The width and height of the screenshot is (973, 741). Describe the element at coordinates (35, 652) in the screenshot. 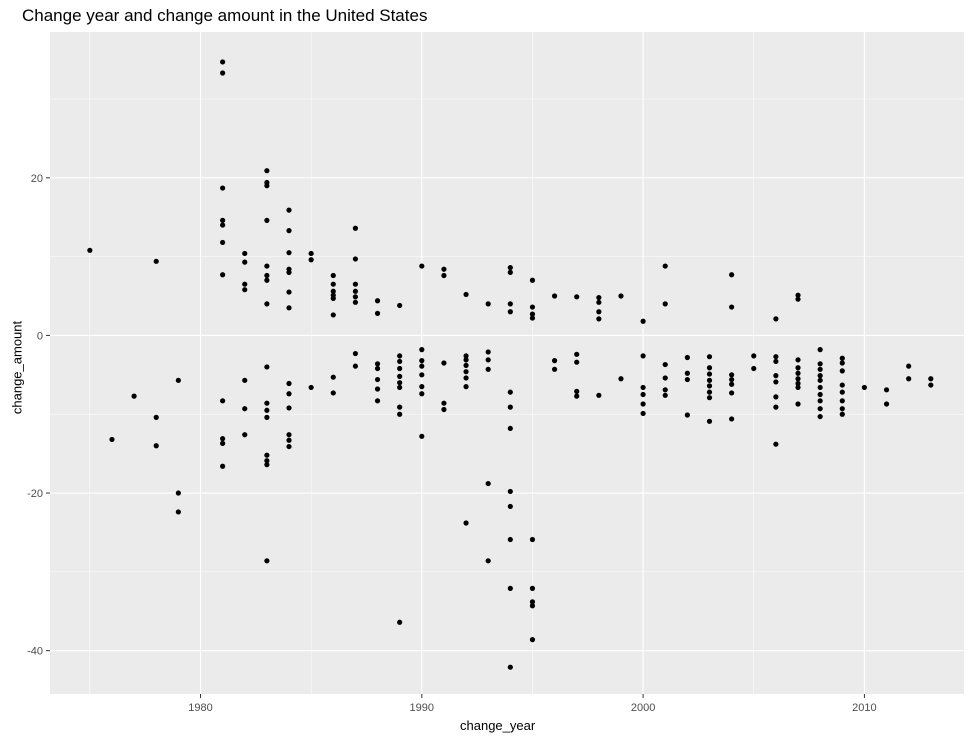

I see `y-tick-label: -40` at that location.